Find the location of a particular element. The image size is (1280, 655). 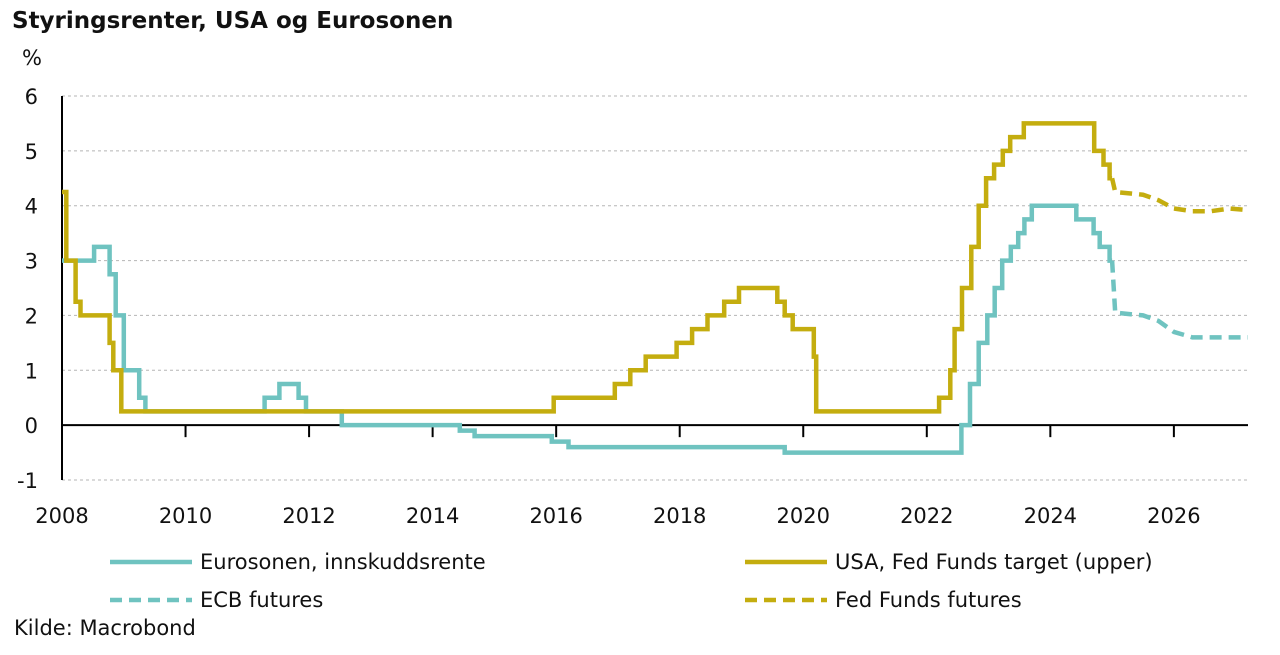

y-tick-label: 4 is located at coordinates (31, 207).